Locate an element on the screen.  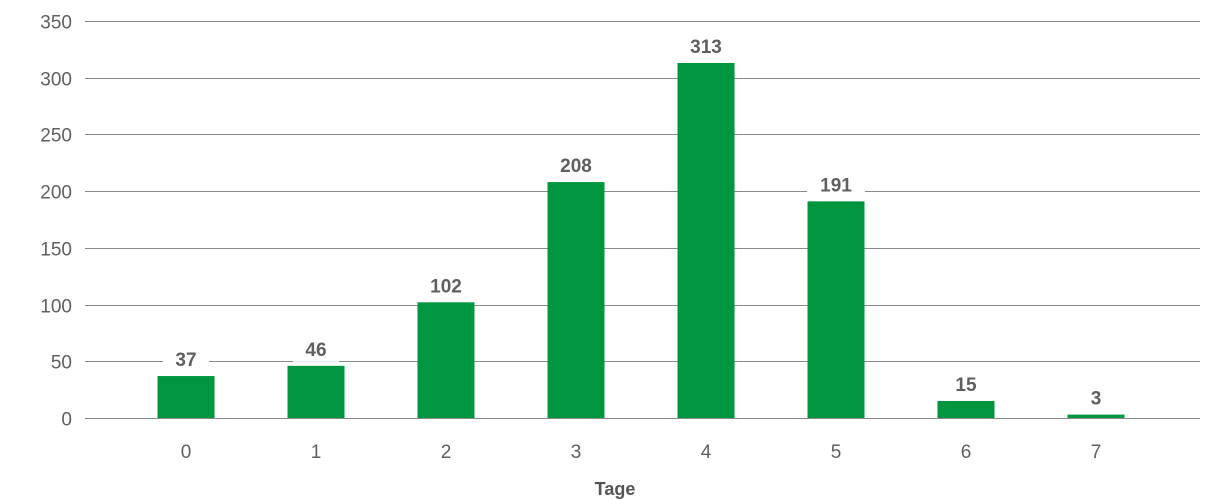
data-label: 46 is located at coordinates (315, 350).